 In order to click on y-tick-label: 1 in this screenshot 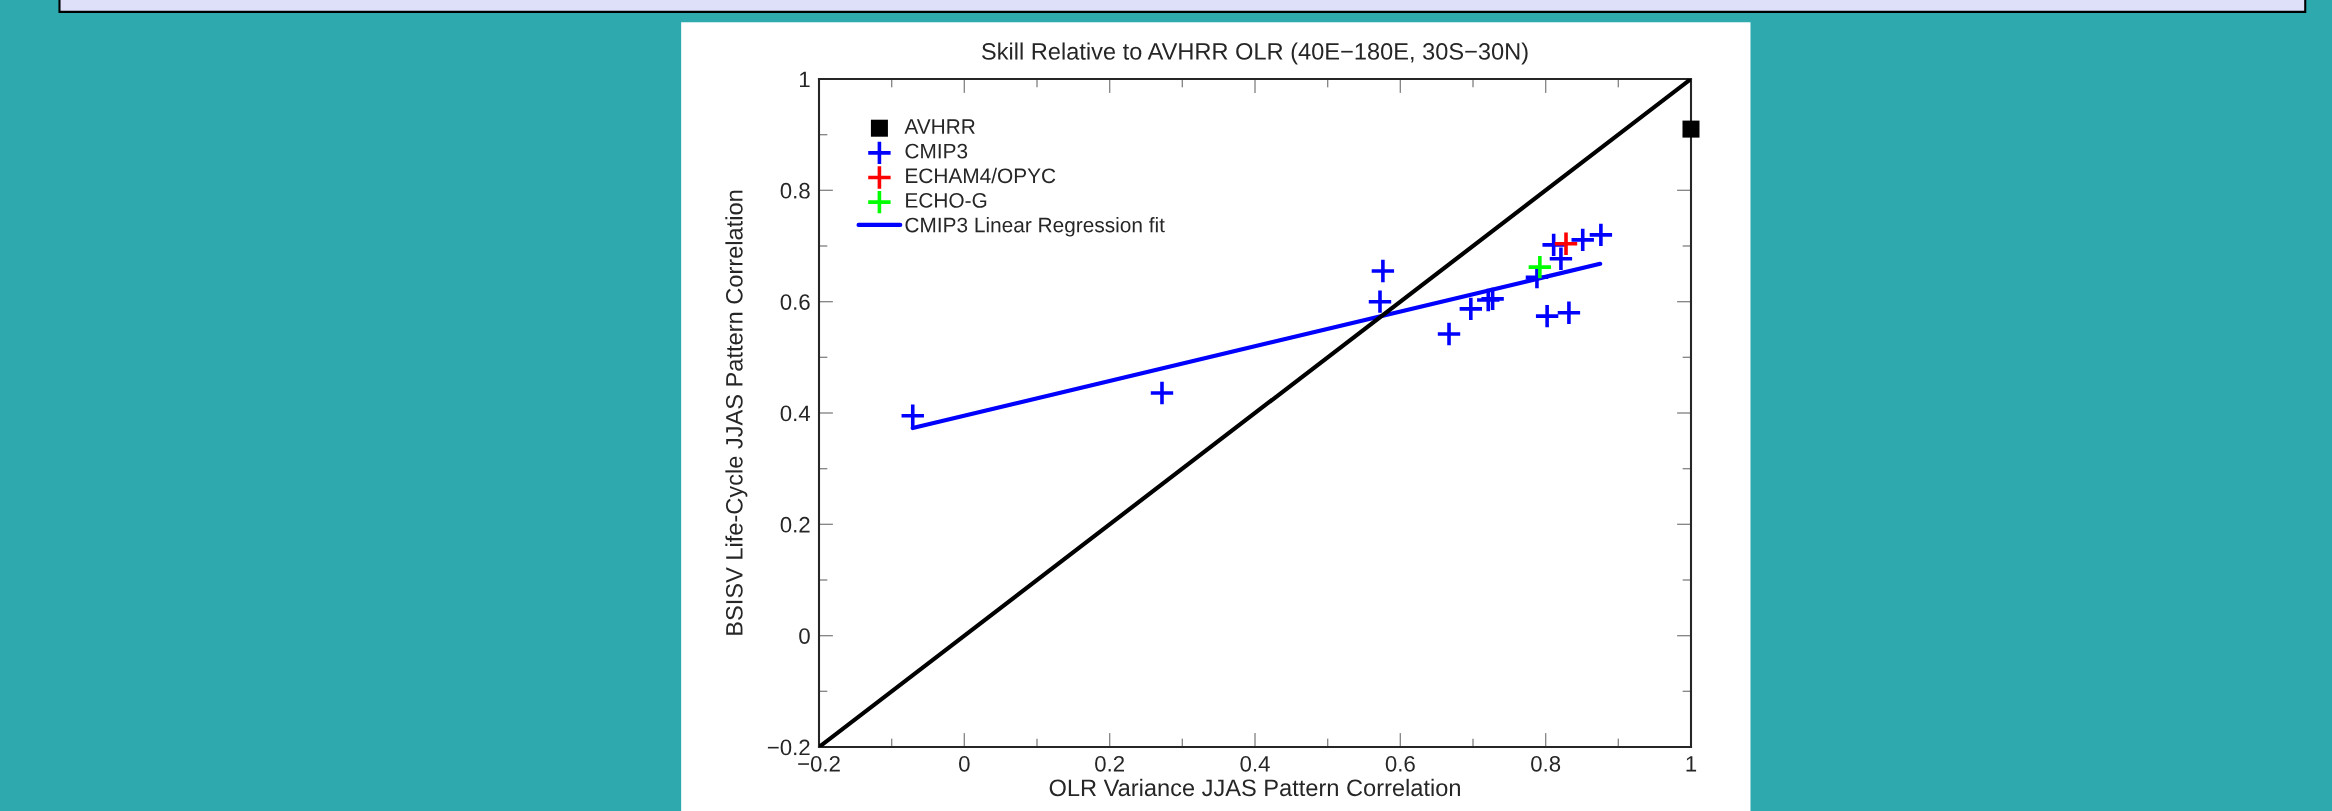, I will do `click(805, 79)`.